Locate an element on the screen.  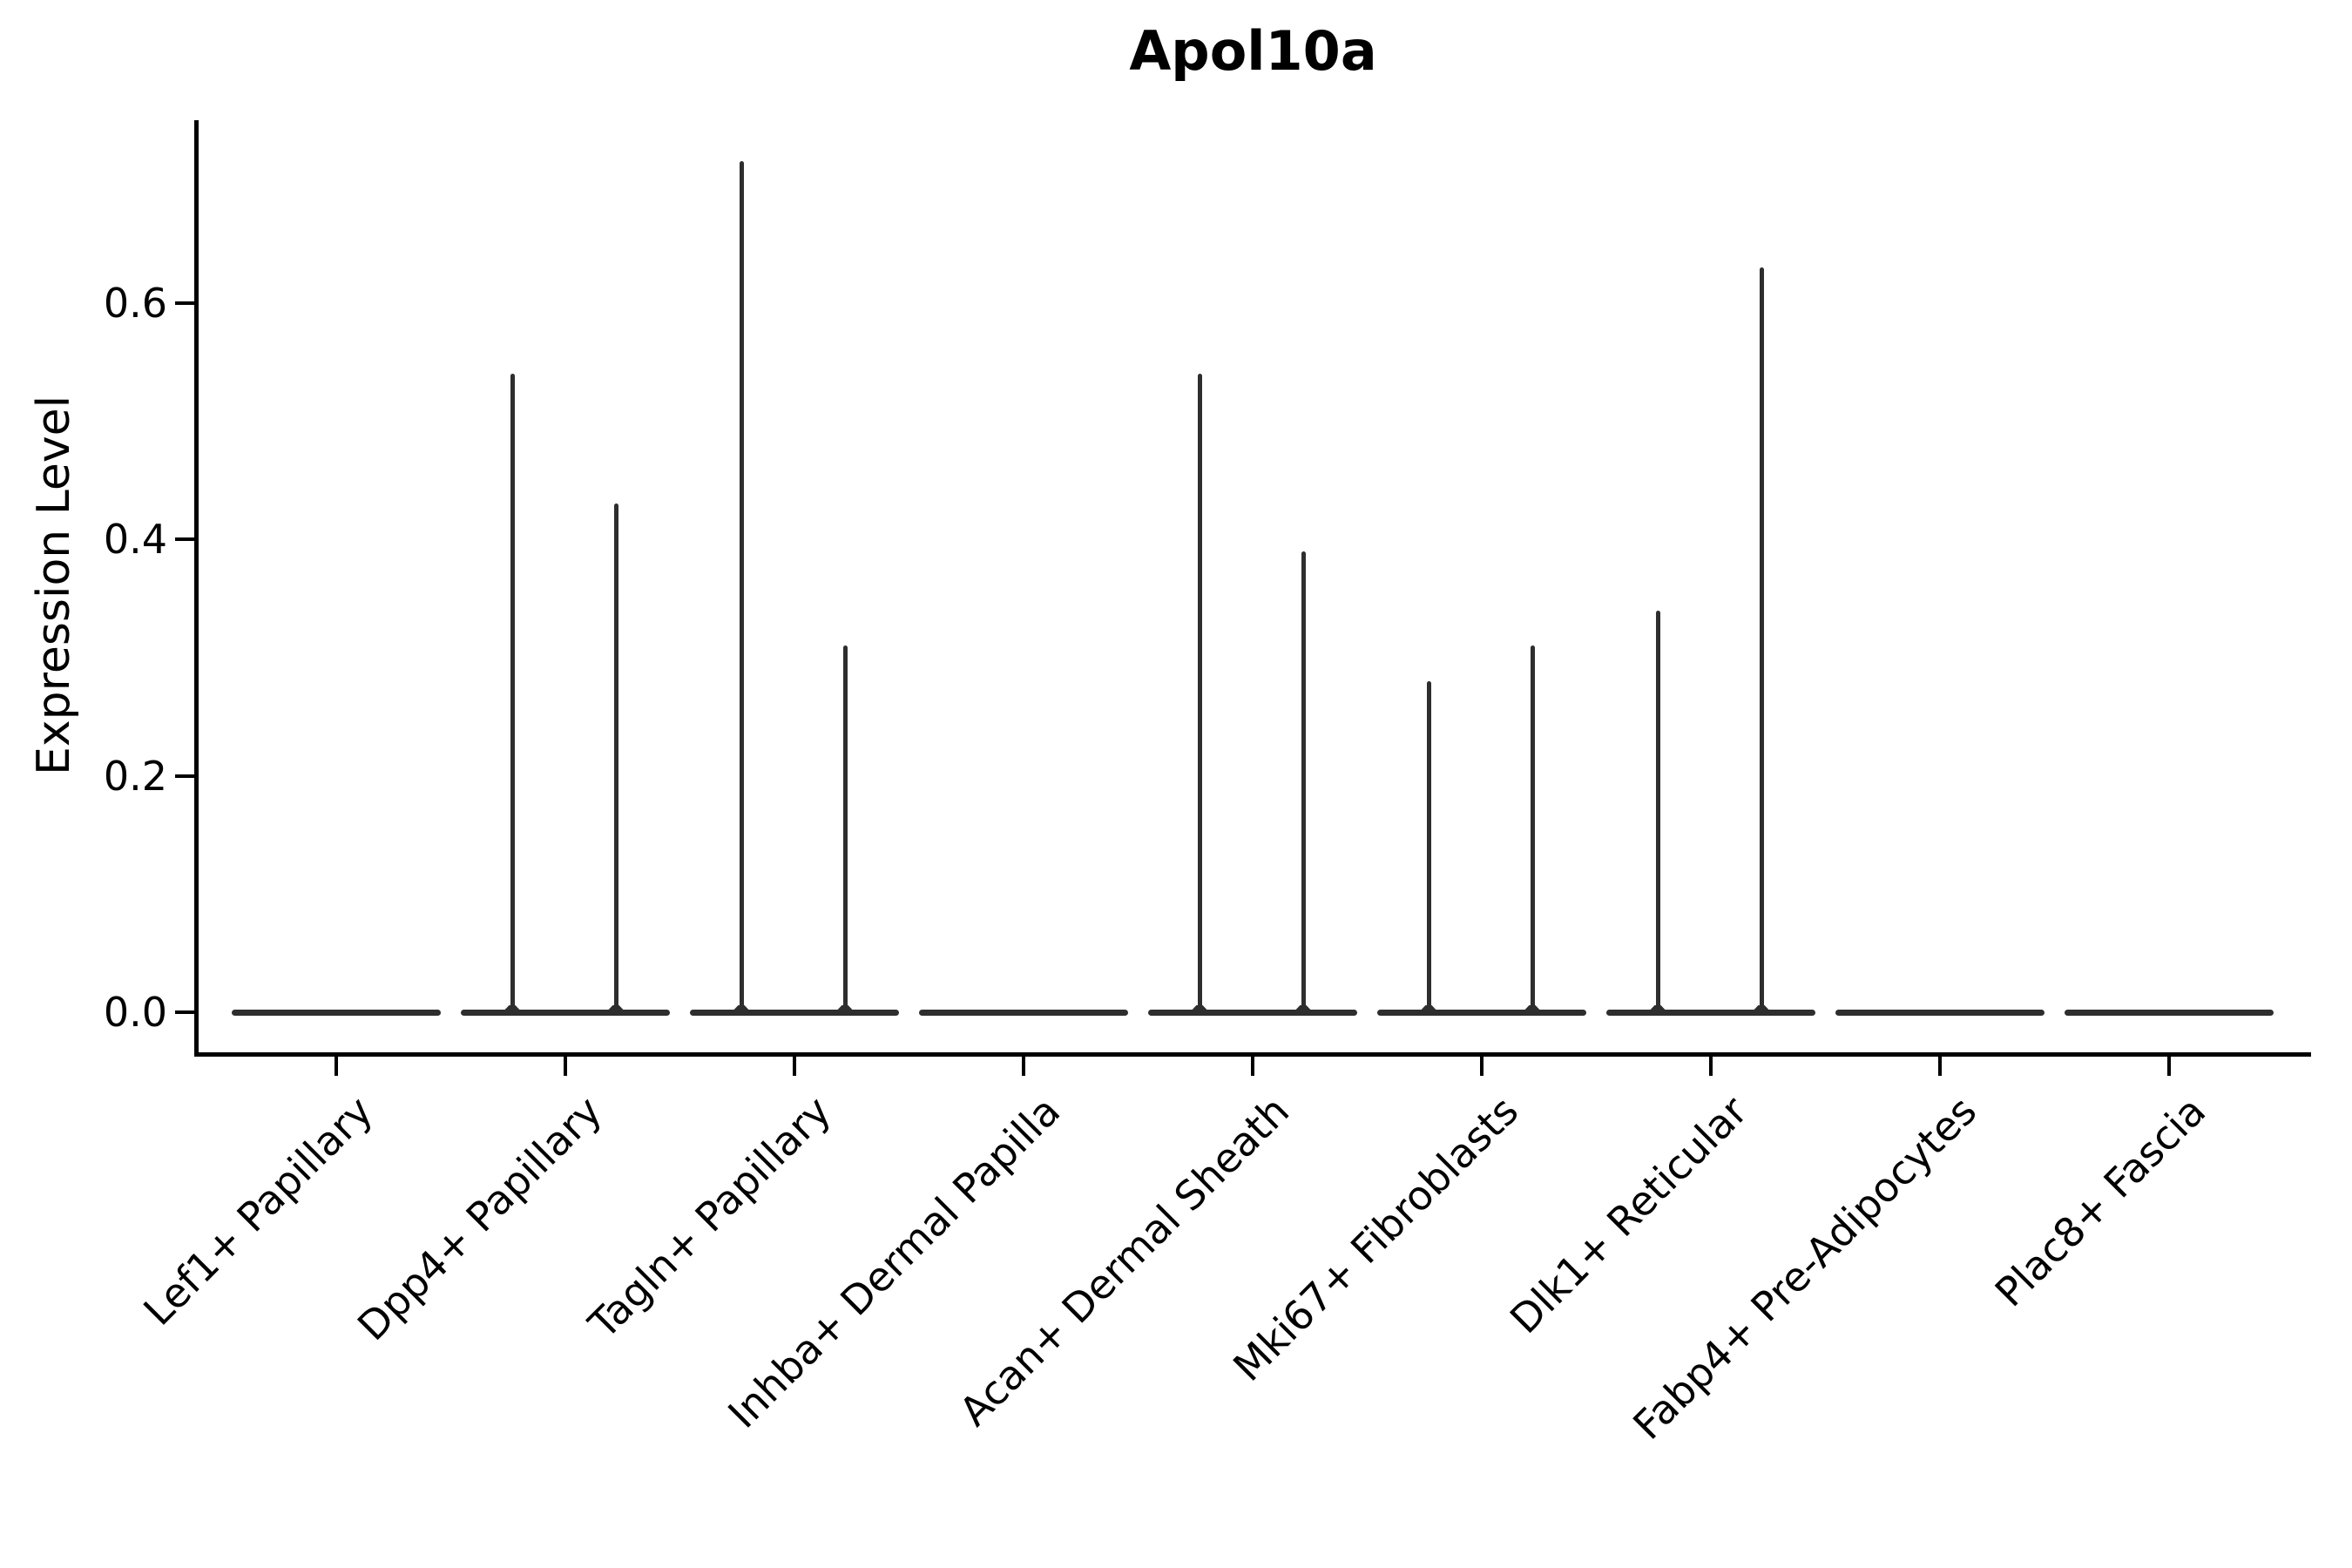
chart-title: Apol10a is located at coordinates (1253, 51).